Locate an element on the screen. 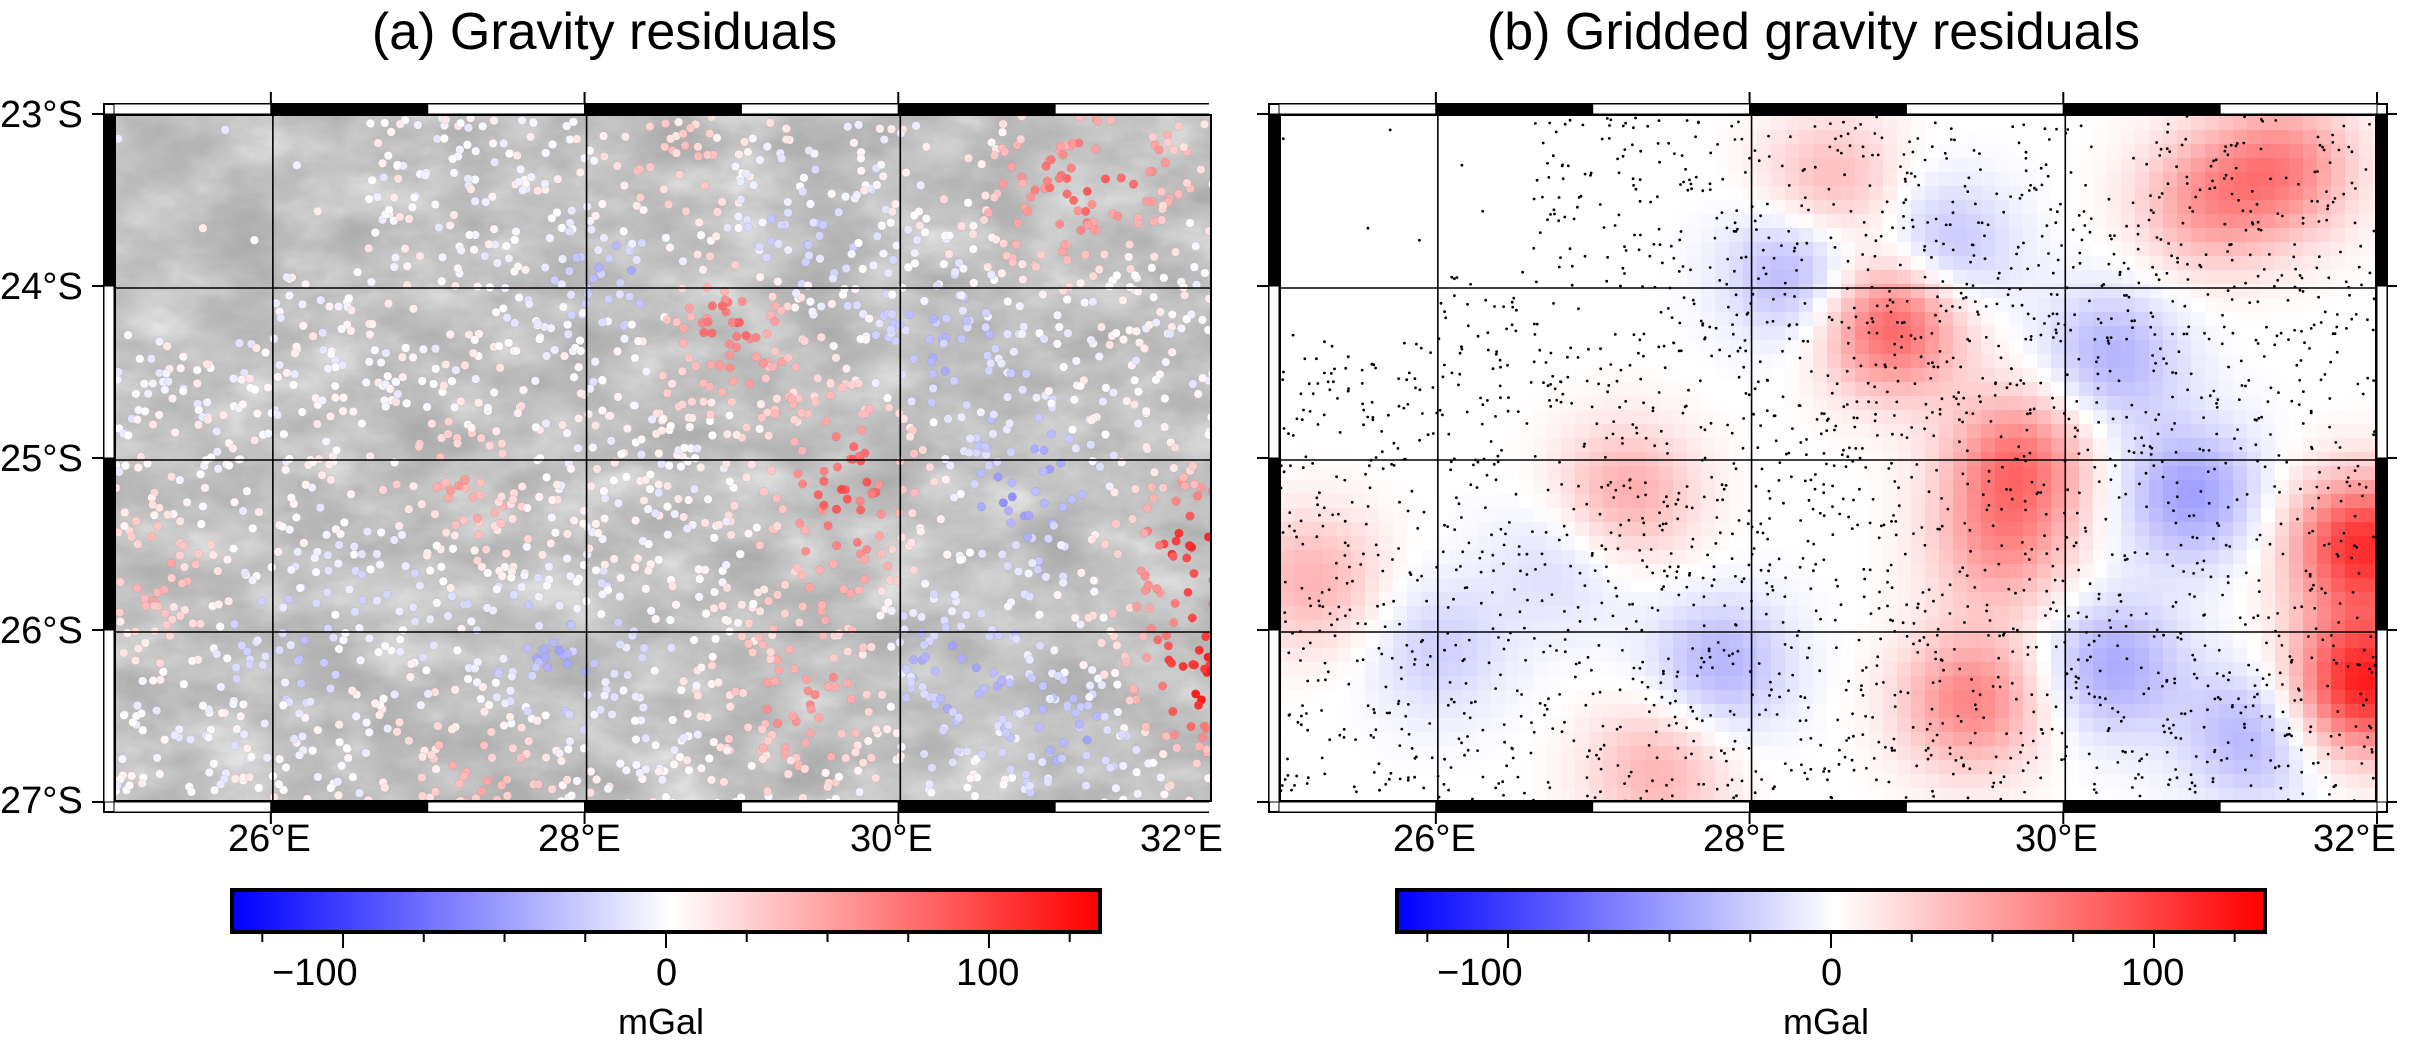 The image size is (2418, 1042). lat-label-a-26: 26°S is located at coordinates (41, 631).